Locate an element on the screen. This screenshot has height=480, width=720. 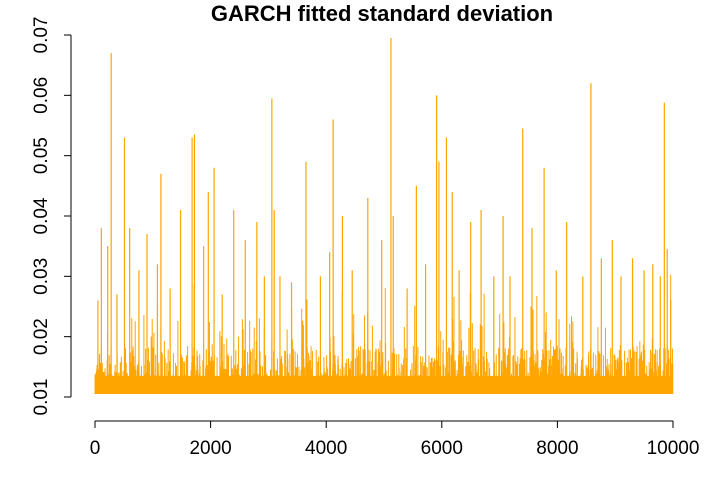
x-tick-label: 8000 is located at coordinates (557, 448).